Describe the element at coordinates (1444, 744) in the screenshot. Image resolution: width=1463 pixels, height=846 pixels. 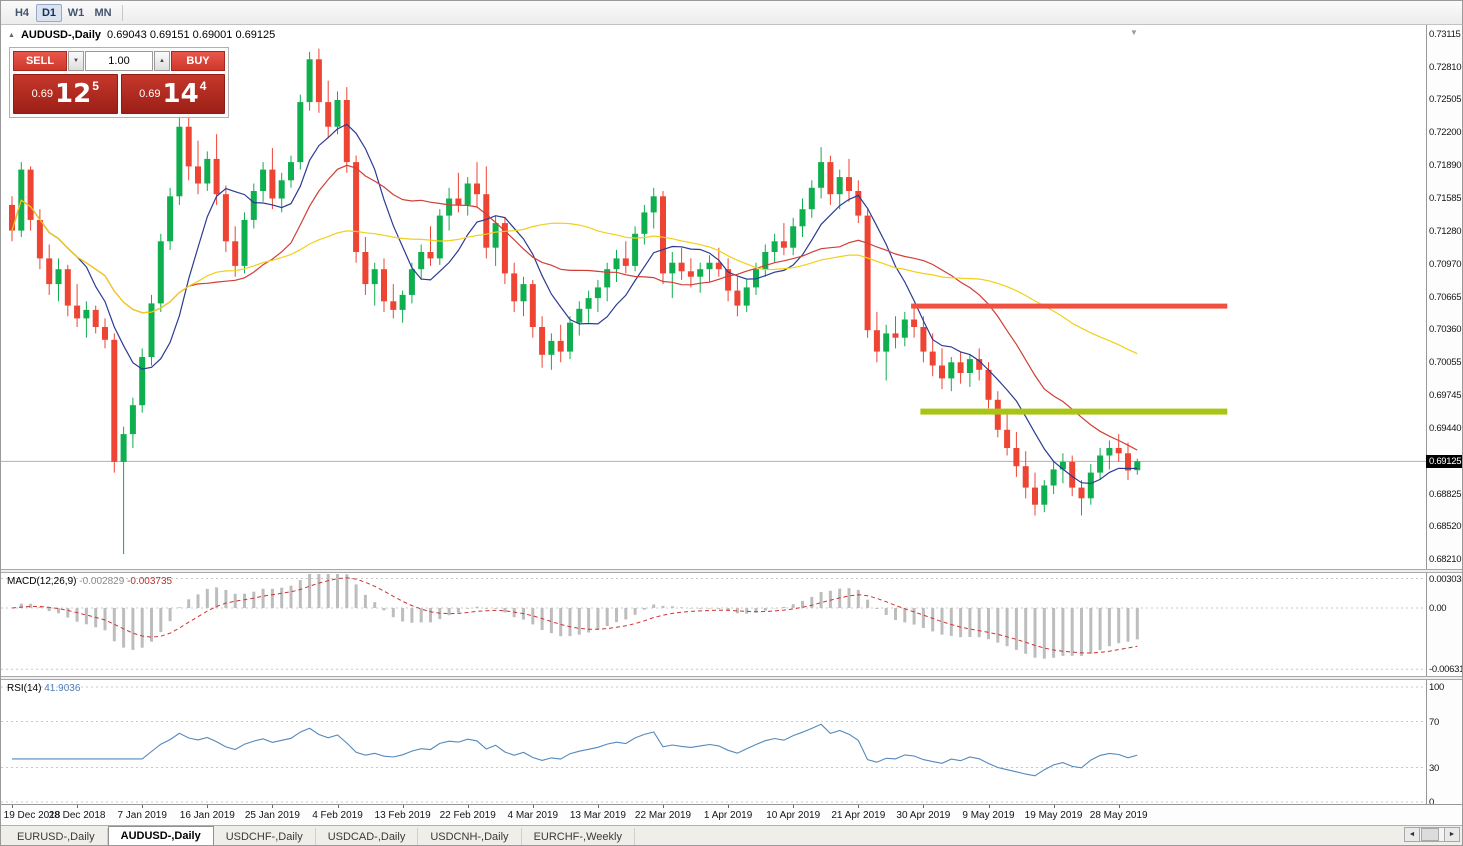
I see `rsi-axis: 100 70 30 0` at that location.